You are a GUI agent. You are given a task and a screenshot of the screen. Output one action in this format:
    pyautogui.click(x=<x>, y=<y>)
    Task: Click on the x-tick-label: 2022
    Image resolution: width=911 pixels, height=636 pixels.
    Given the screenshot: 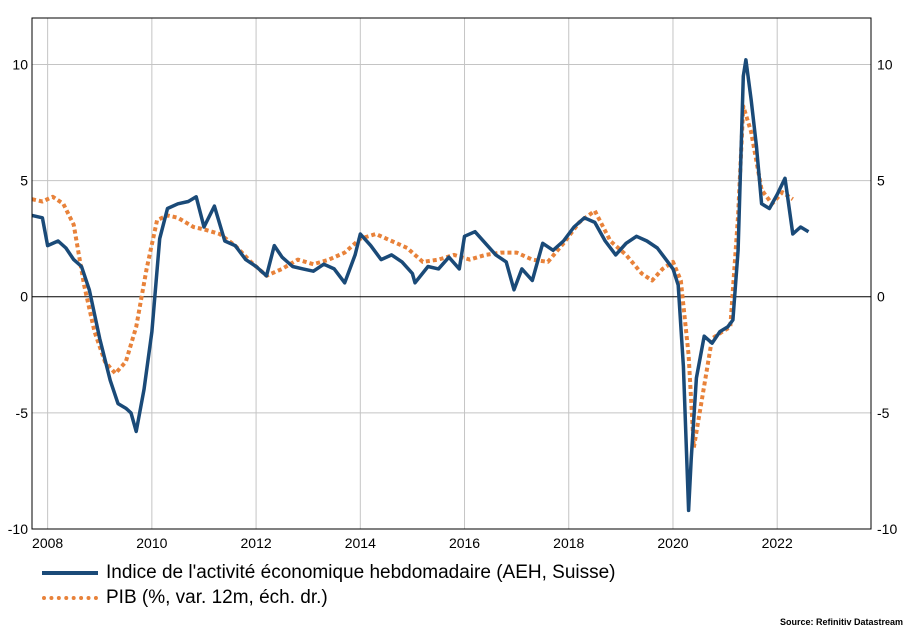 What is the action you would take?
    pyautogui.click(x=777, y=543)
    